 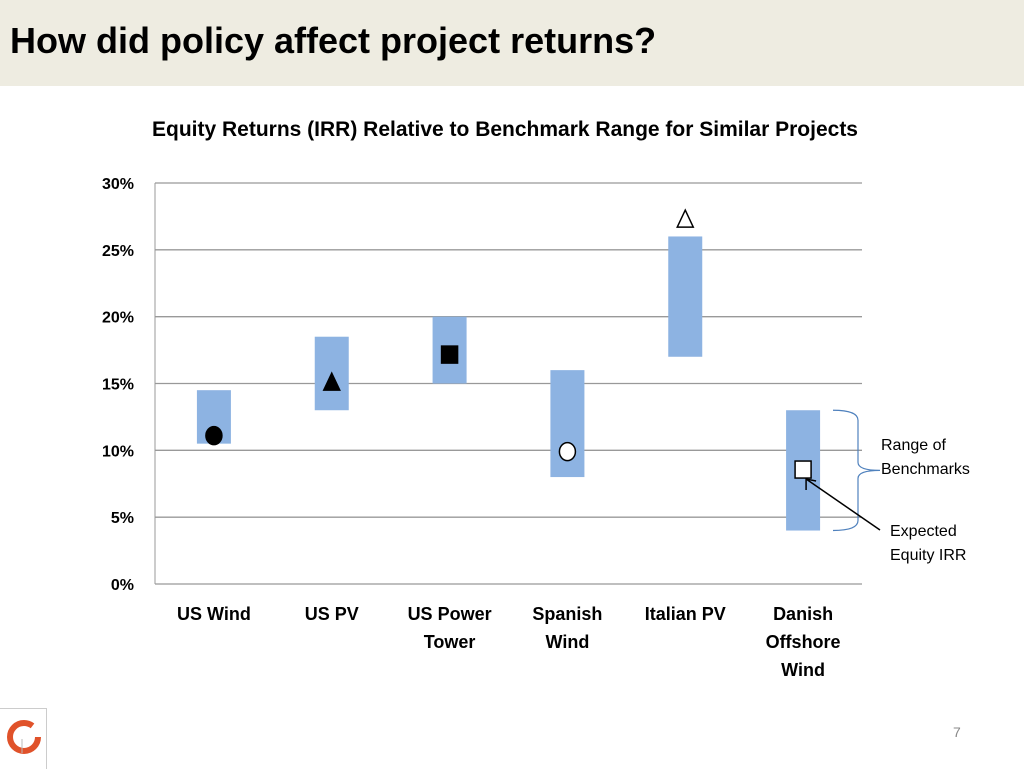 What do you see at coordinates (843, 504) in the screenshot?
I see `arrow-line` at bounding box center [843, 504].